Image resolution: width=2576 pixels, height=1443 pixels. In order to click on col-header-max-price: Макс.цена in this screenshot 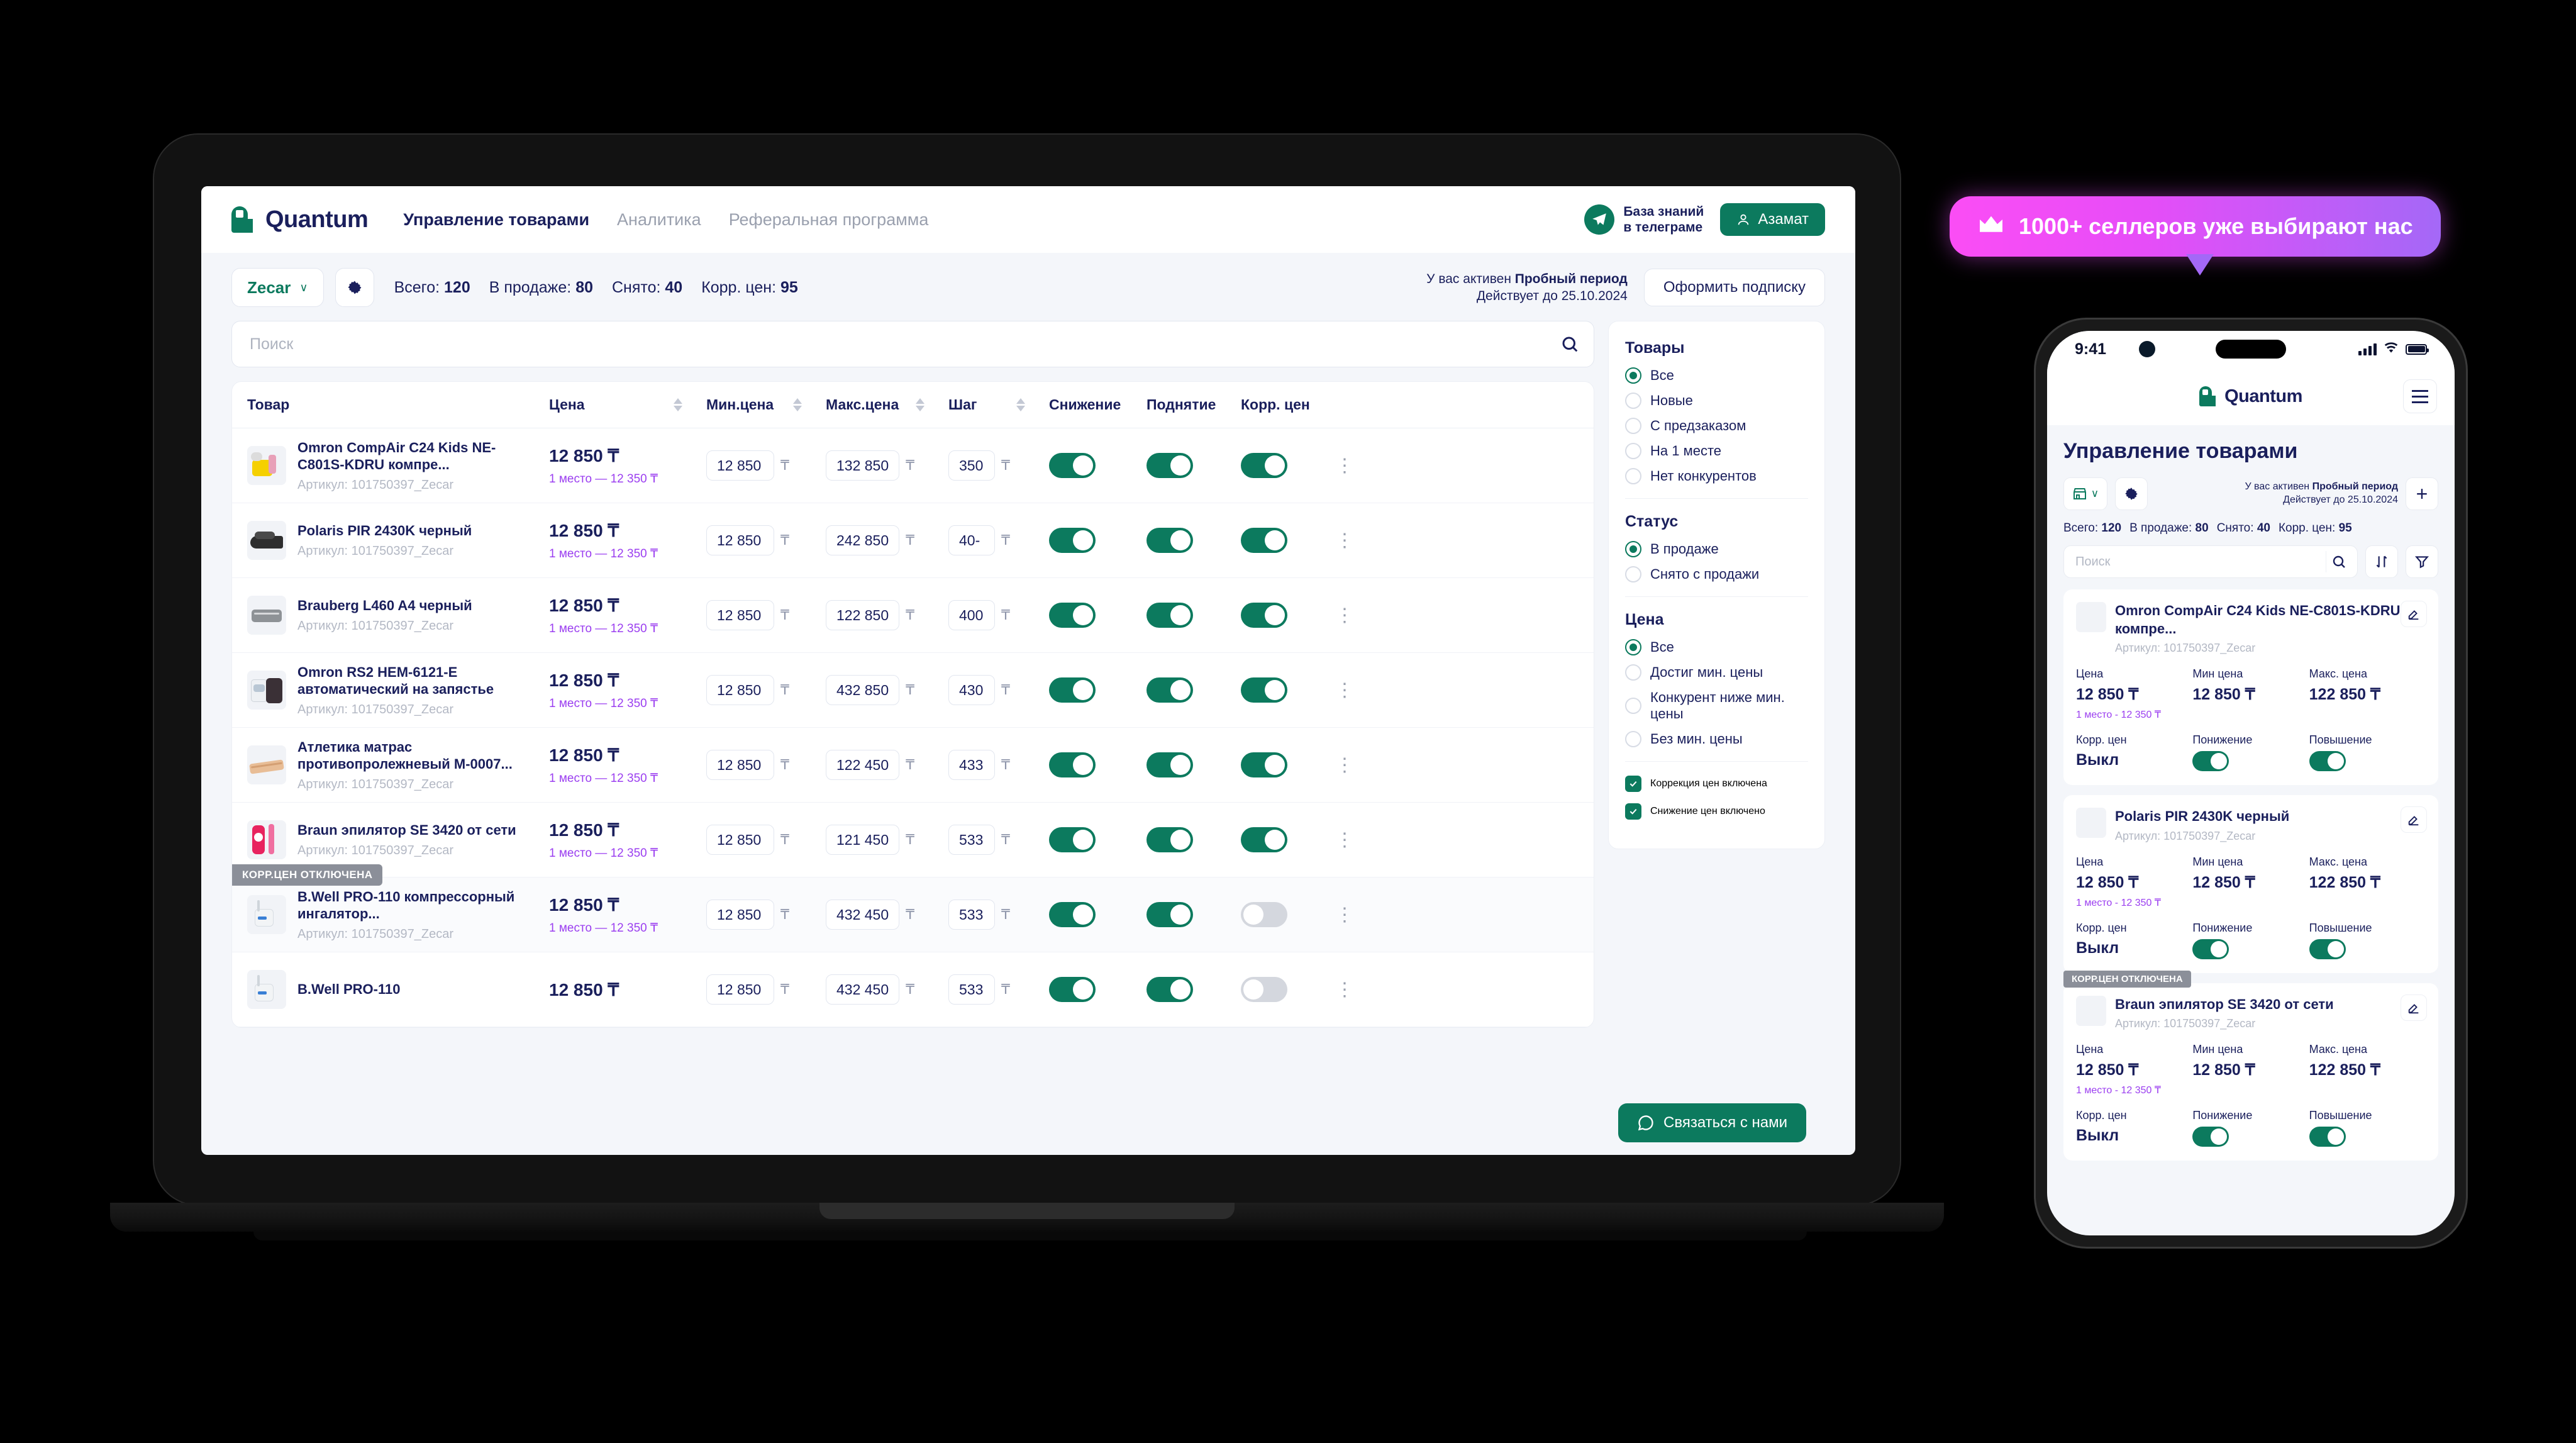, I will do `click(872, 404)`.